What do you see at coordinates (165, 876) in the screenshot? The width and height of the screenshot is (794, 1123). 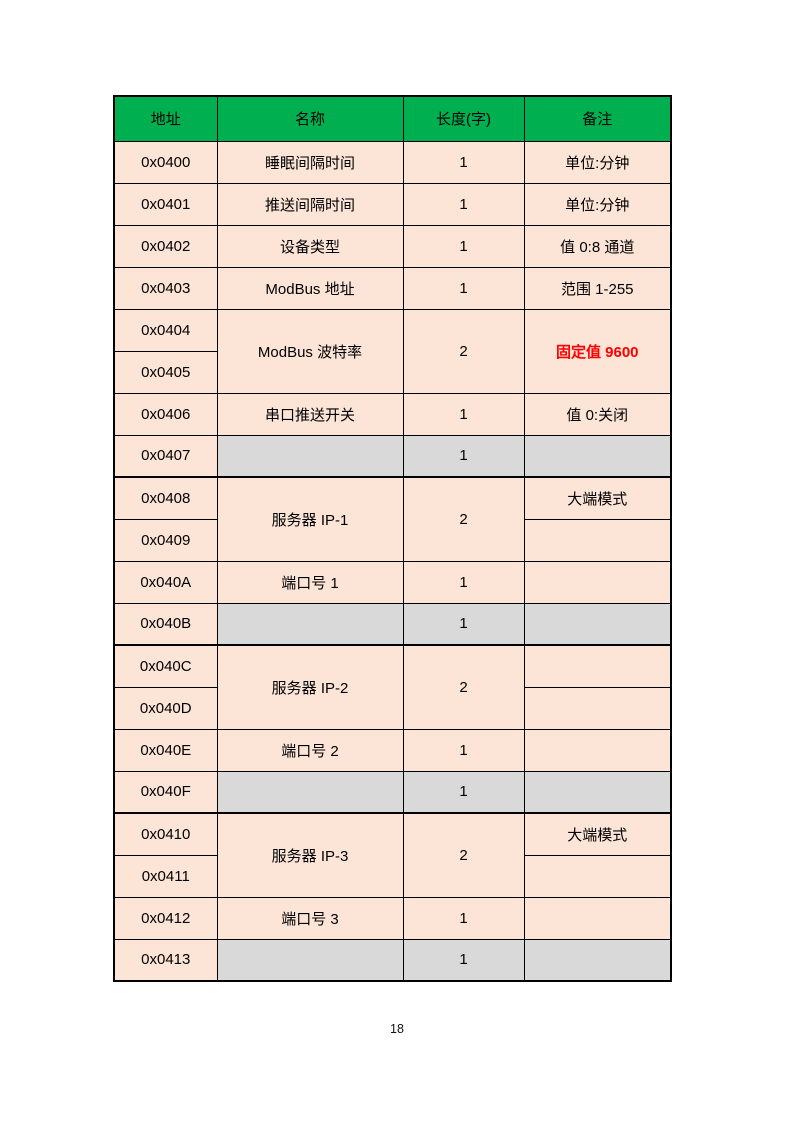 I see `address-cell: 0x0411` at bounding box center [165, 876].